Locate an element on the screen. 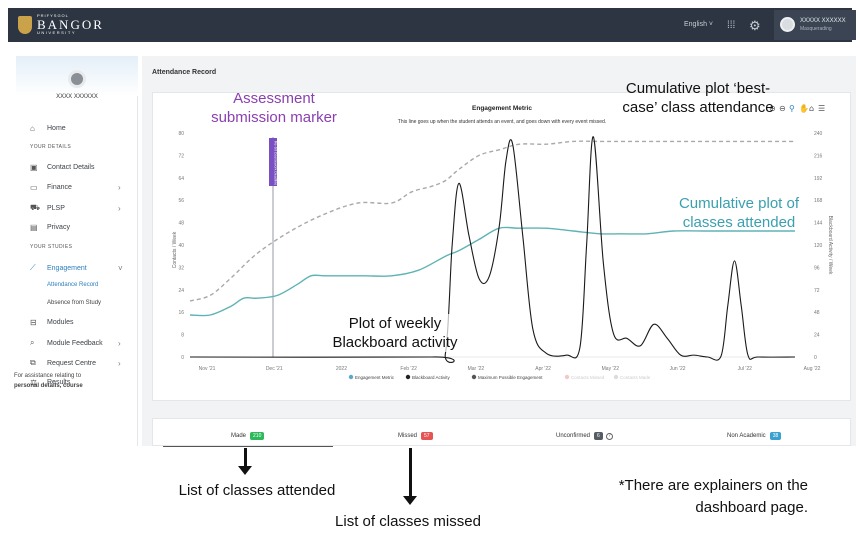 Image resolution: width=860 pixels, height=537 pixels. reset-home-icon: ⌂ is located at coordinates (811, 108).